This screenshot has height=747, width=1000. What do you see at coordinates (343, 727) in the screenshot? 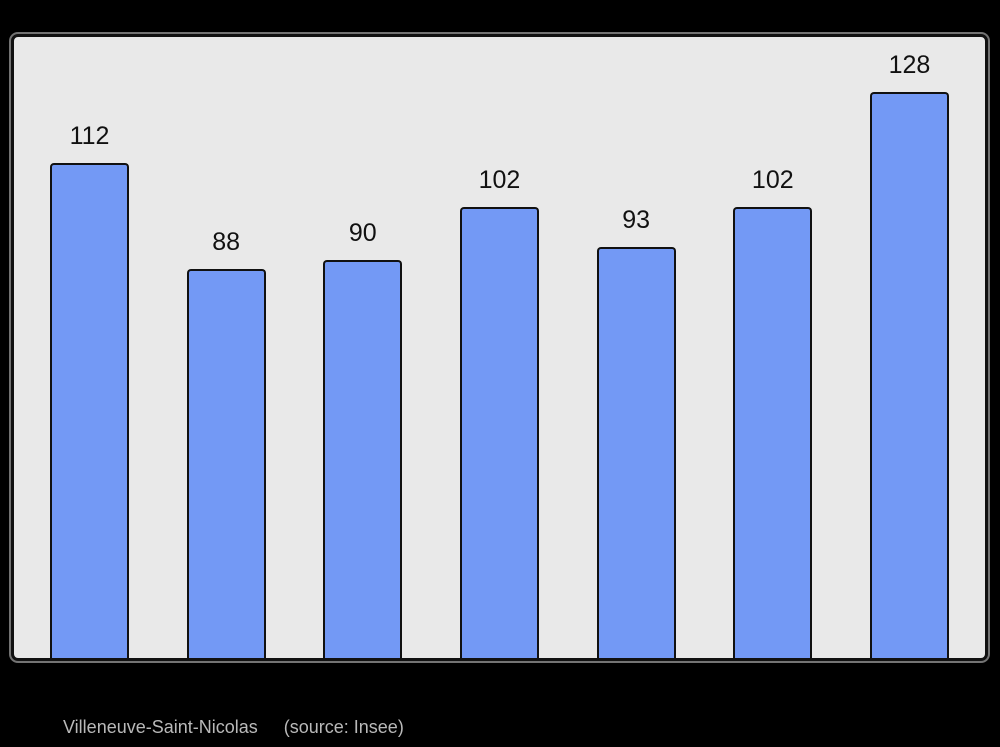
I see `caption-source: (source: Insee)` at bounding box center [343, 727].